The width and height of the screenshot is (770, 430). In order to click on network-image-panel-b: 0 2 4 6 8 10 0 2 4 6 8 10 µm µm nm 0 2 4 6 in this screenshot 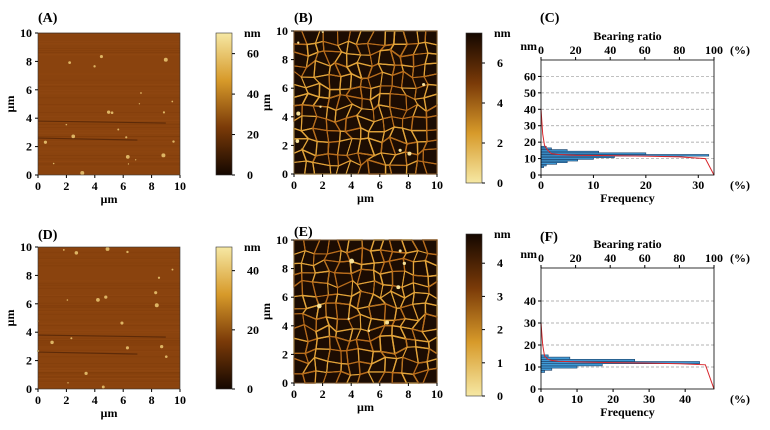, I will do `click(385, 114)`.